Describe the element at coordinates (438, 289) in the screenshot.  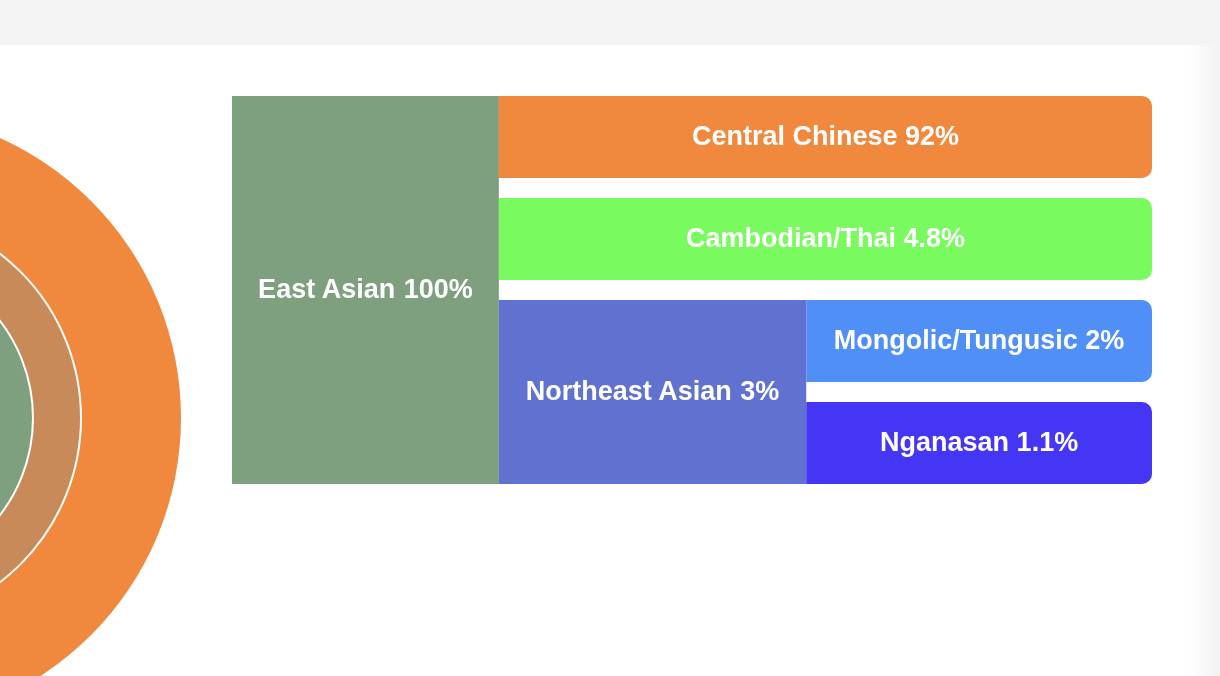
I see `data-label: 100%` at that location.